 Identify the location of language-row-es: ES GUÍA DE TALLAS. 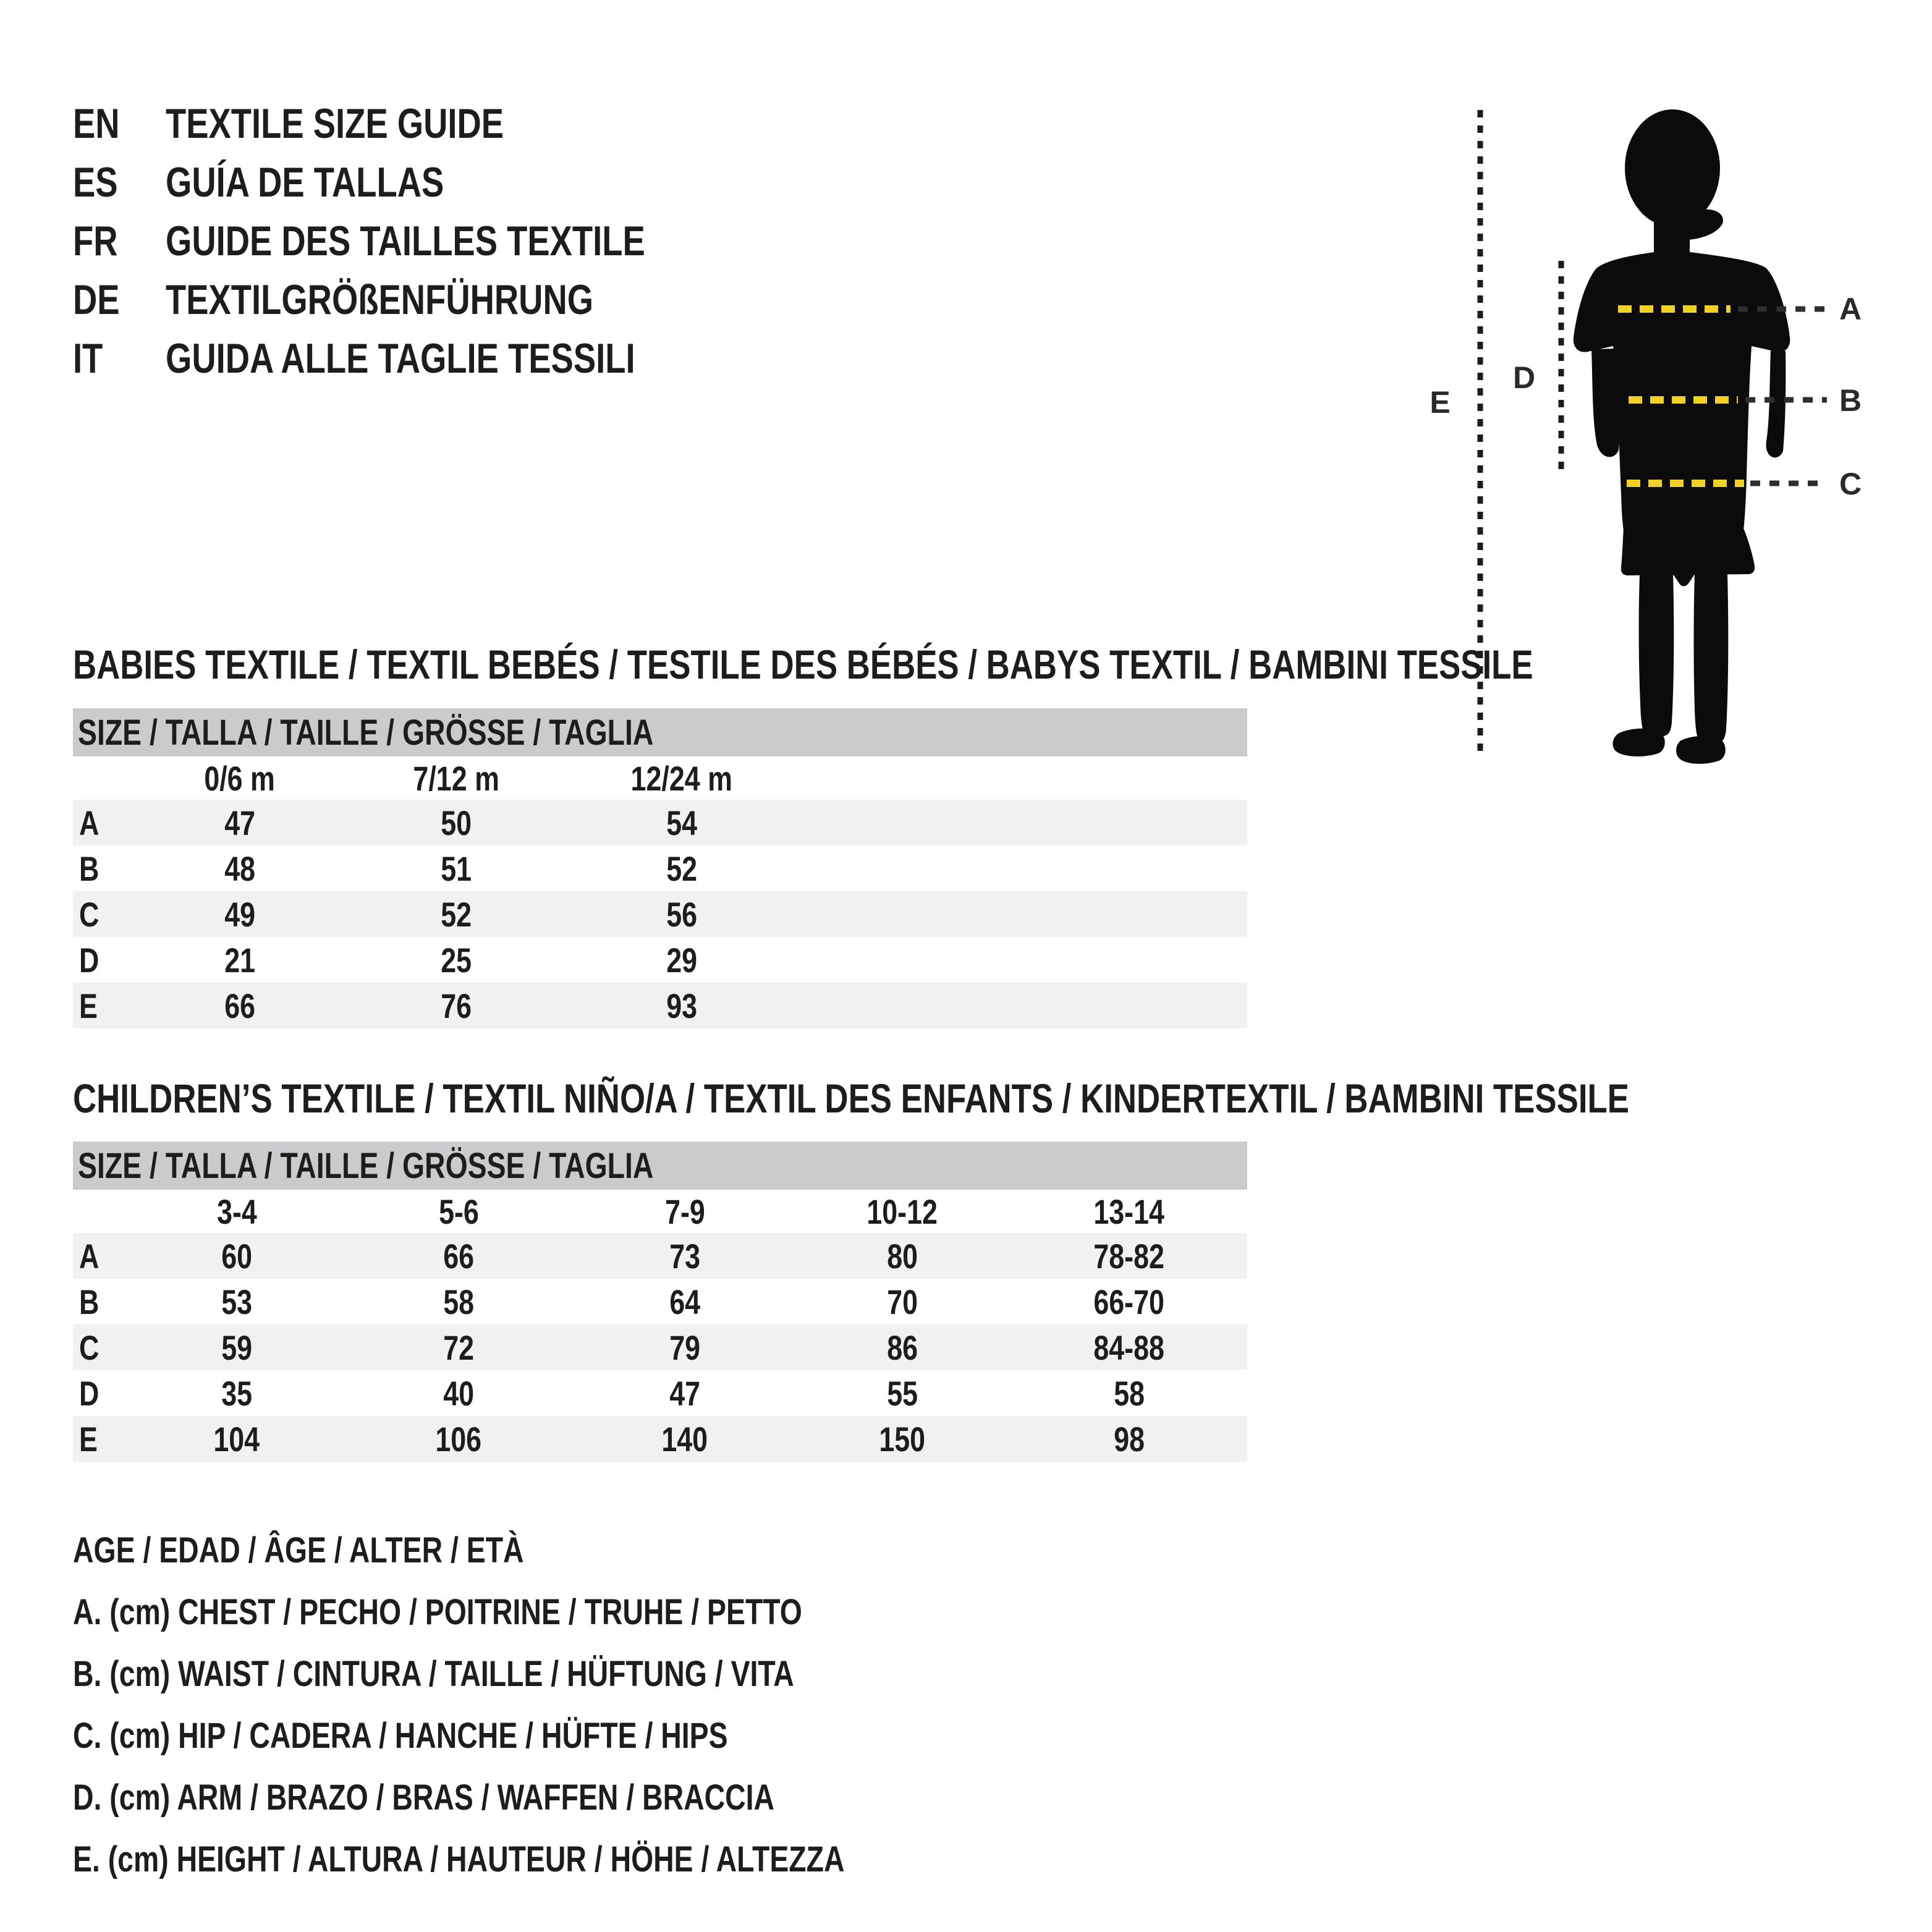
(419, 182).